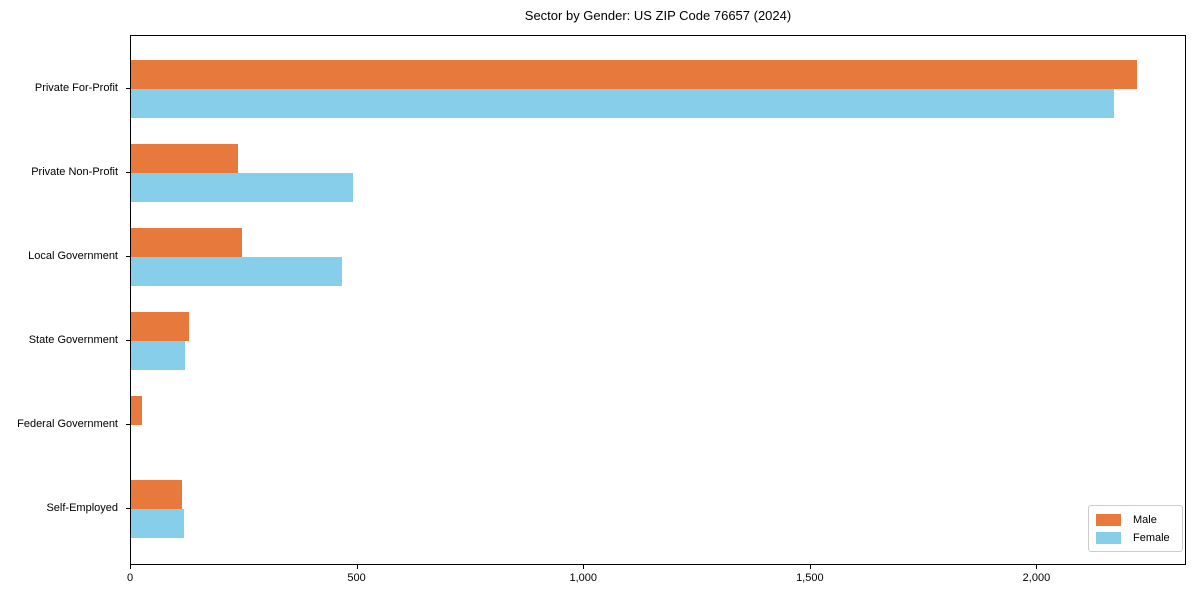 This screenshot has width=1200, height=600. I want to click on legend-item-female: Female, so click(1135, 537).